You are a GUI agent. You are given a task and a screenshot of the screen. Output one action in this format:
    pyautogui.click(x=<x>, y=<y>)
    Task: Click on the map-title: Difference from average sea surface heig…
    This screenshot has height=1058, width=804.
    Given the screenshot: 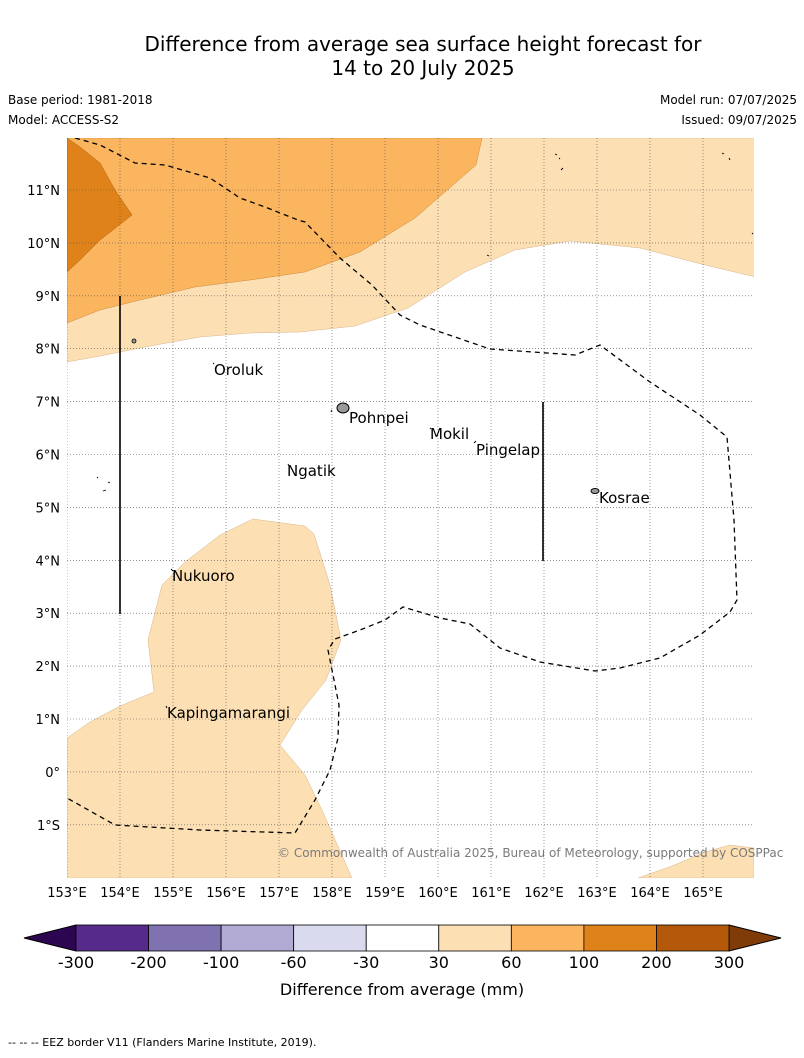 What is the action you would take?
    pyautogui.click(x=402, y=56)
    